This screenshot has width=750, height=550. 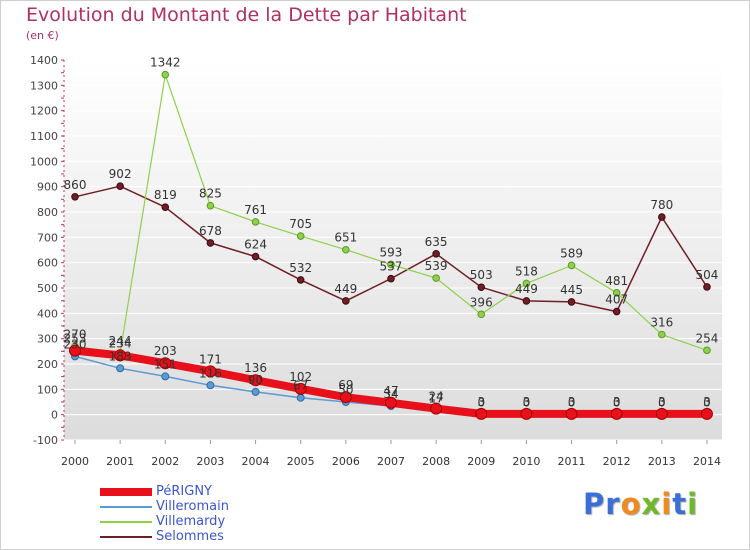 I want to click on data-label: 761, so click(x=255, y=210).